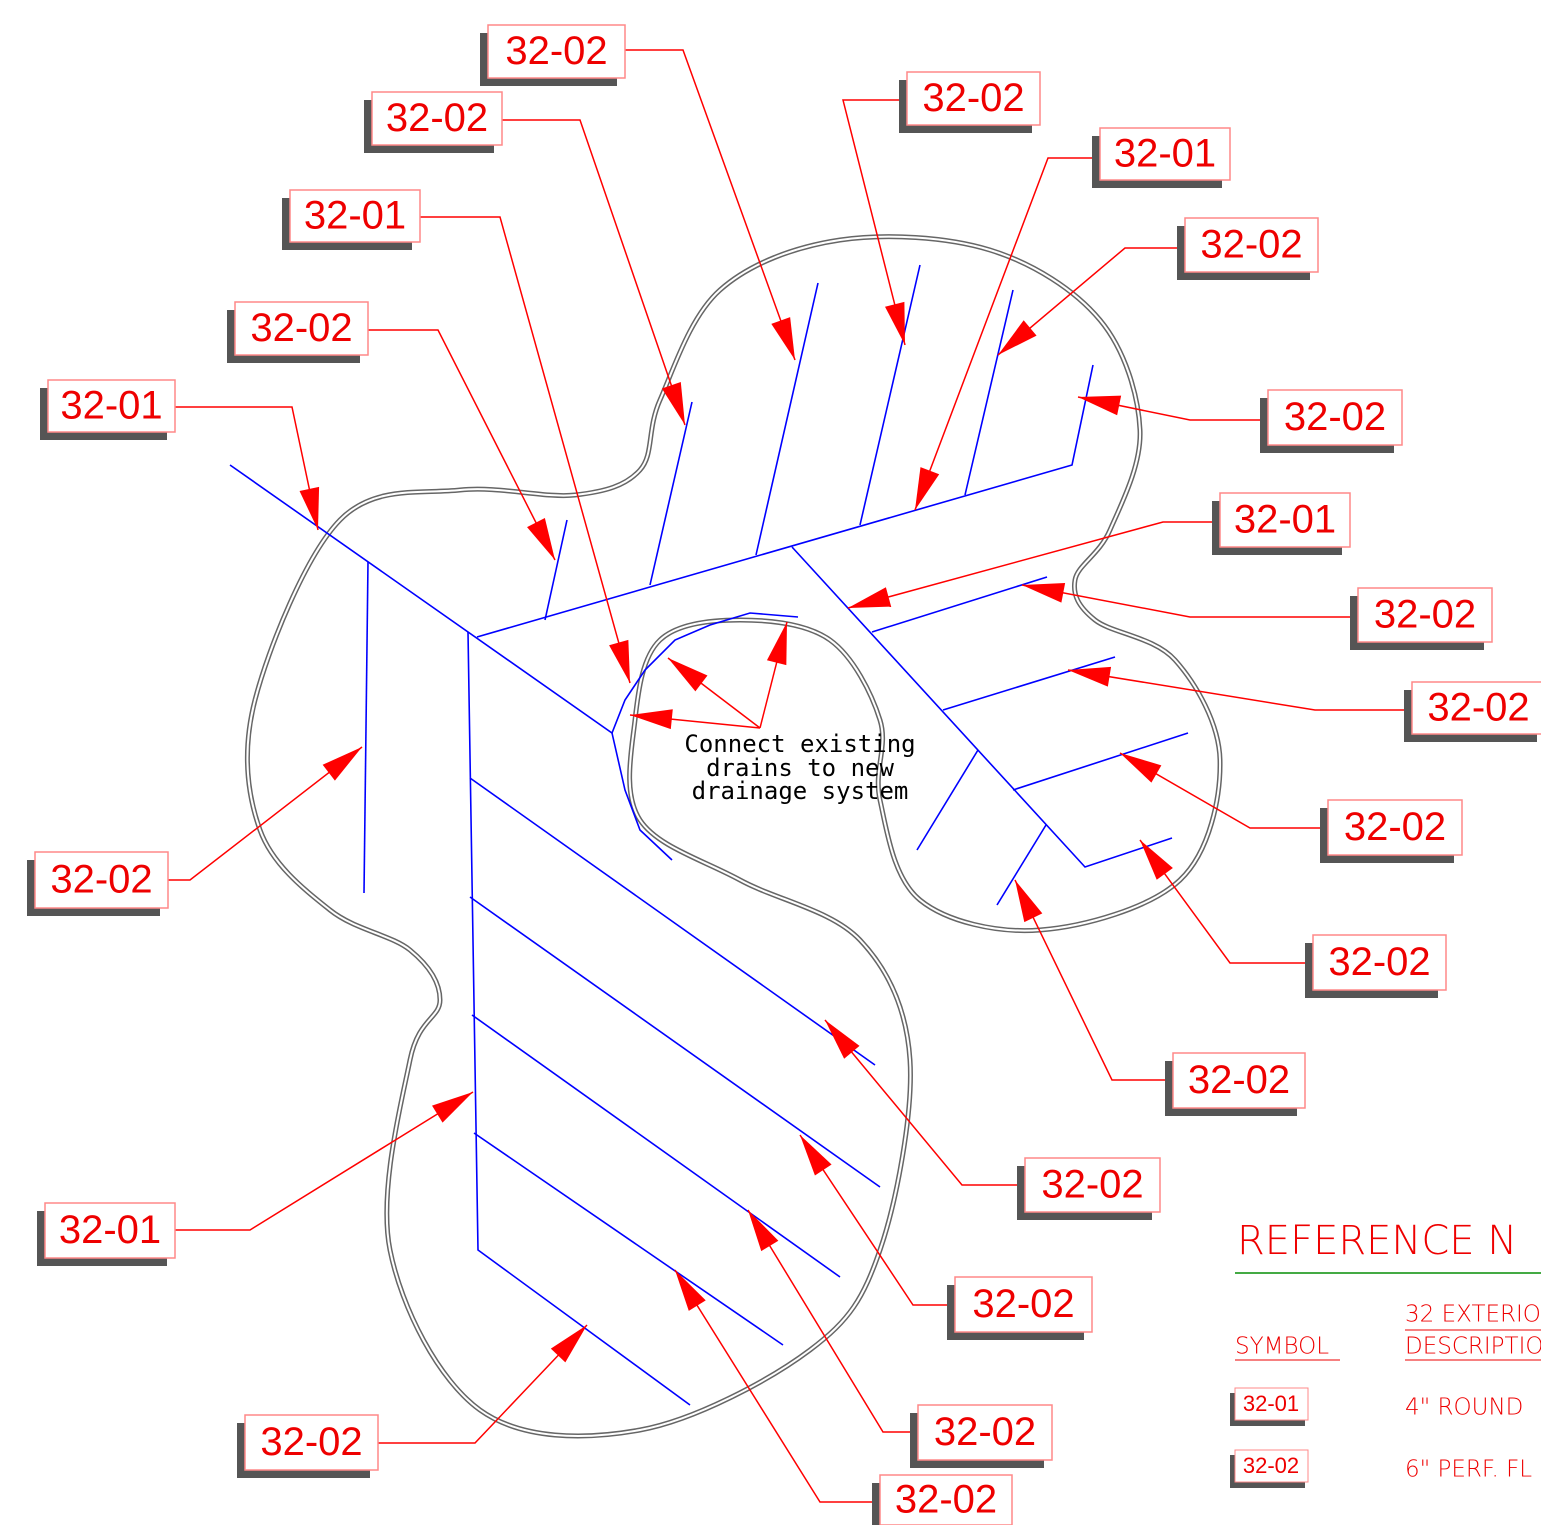  What do you see at coordinates (1377, 1241) in the screenshot?
I see `ref-title: REFERENCE N` at bounding box center [1377, 1241].